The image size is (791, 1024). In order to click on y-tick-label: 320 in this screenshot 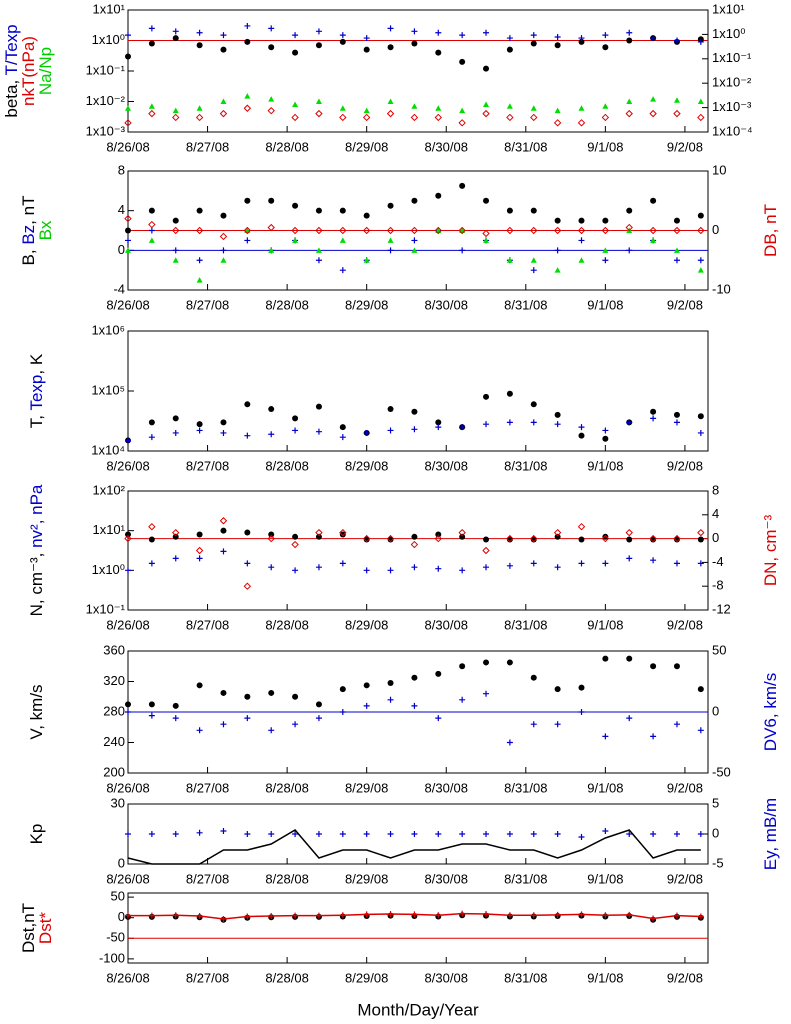, I will do `click(114, 680)`.